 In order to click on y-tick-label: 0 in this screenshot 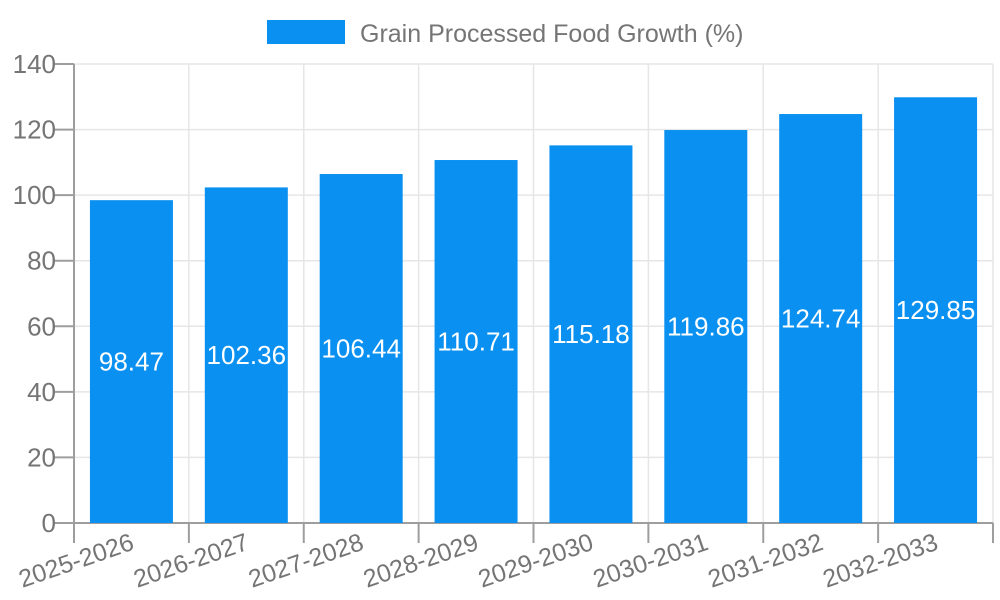, I will do `click(49, 523)`.